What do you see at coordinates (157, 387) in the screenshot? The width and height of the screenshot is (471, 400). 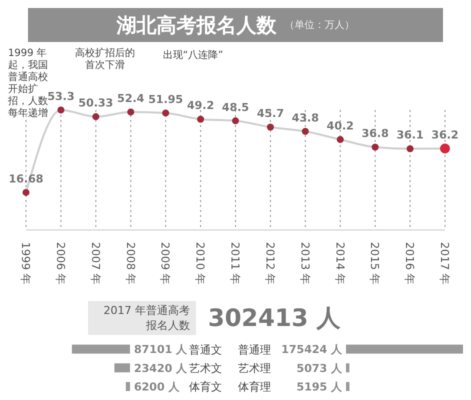 I see `data-label: 6200 人` at bounding box center [157, 387].